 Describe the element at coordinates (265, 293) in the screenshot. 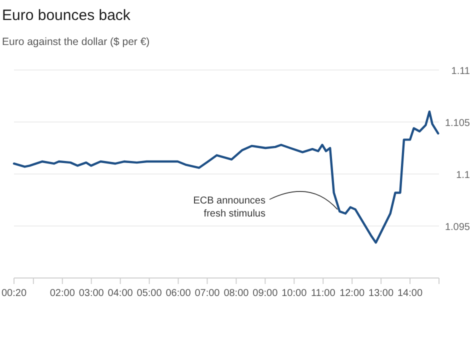

I see `x-tick-label: 09:00` at that location.